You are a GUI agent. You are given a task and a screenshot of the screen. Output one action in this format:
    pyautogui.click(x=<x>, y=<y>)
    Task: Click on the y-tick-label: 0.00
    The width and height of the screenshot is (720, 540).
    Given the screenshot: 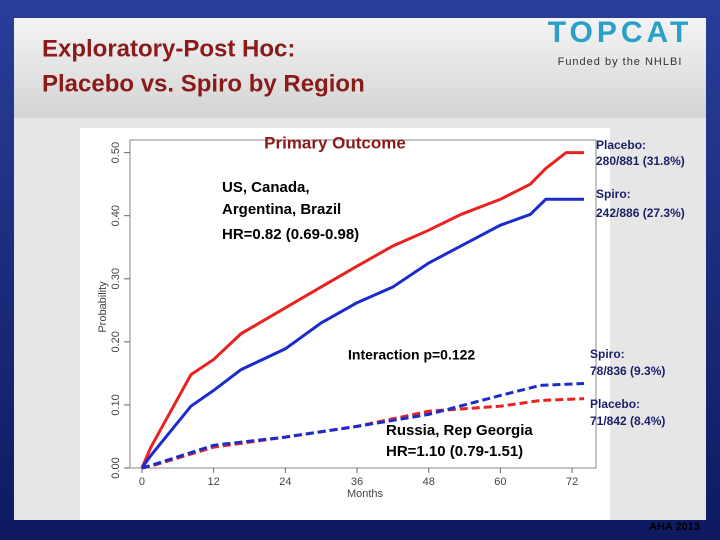 What is the action you would take?
    pyautogui.click(x=116, y=467)
    